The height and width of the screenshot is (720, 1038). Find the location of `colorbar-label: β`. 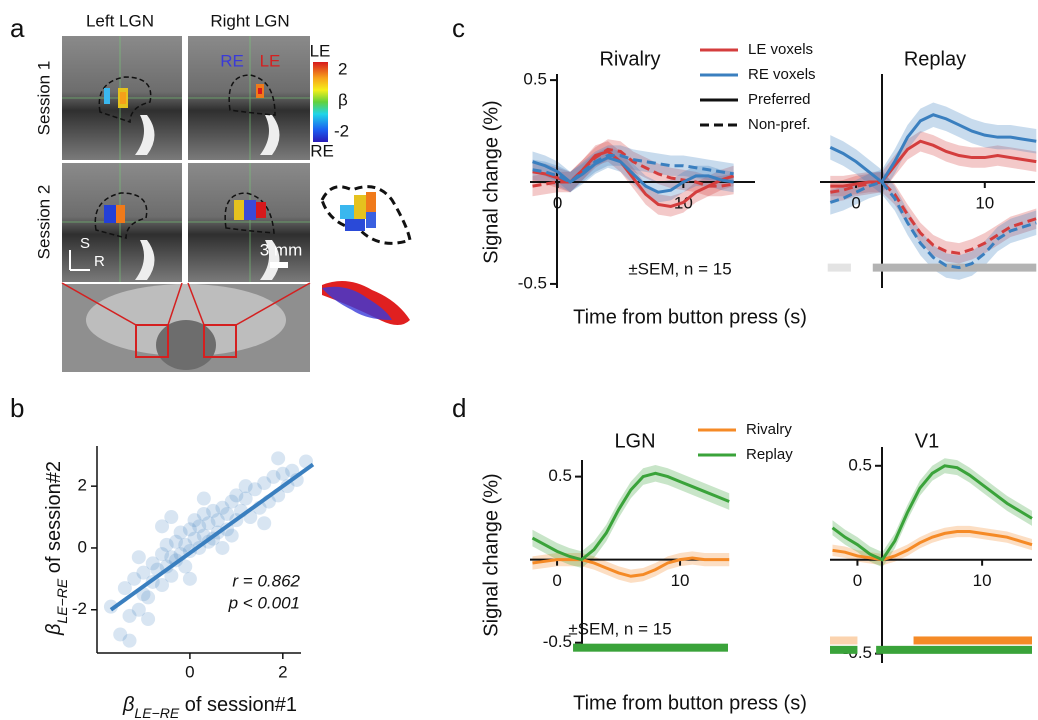

colorbar-label: β is located at coordinates (343, 99).